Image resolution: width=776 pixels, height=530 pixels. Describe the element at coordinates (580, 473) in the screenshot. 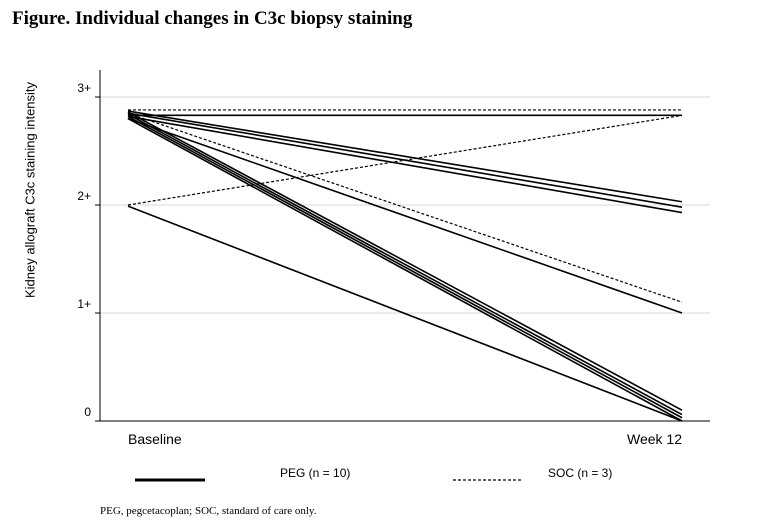

I see `legend-label-soc: SOC (n = 3)` at that location.